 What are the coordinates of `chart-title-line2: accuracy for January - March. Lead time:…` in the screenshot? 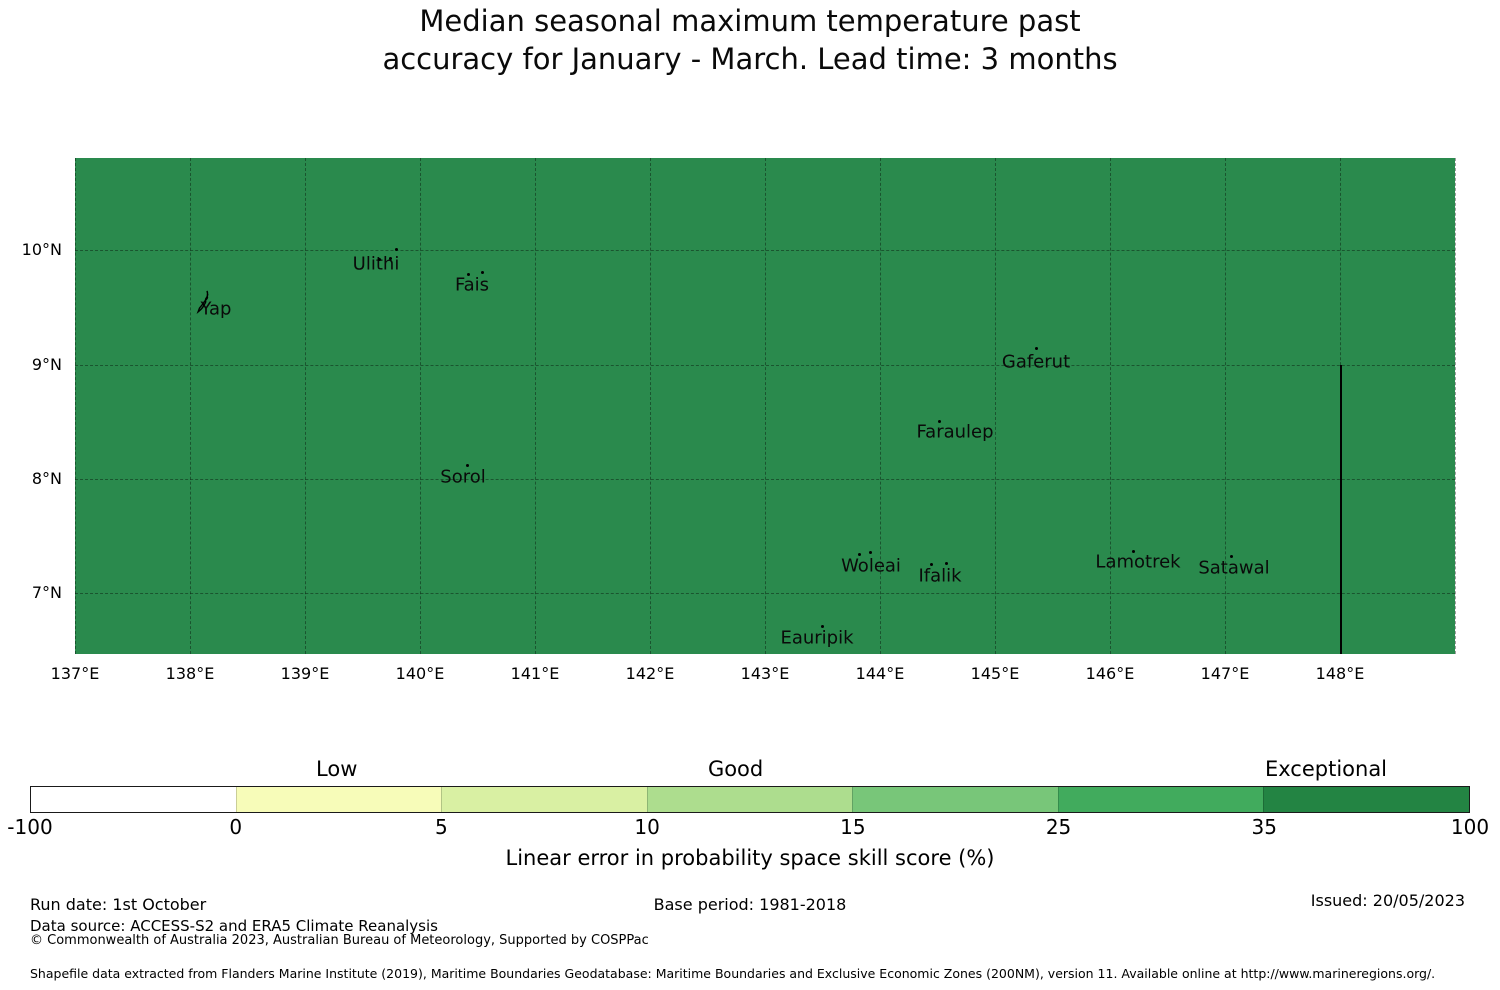 It's located at (750, 59).